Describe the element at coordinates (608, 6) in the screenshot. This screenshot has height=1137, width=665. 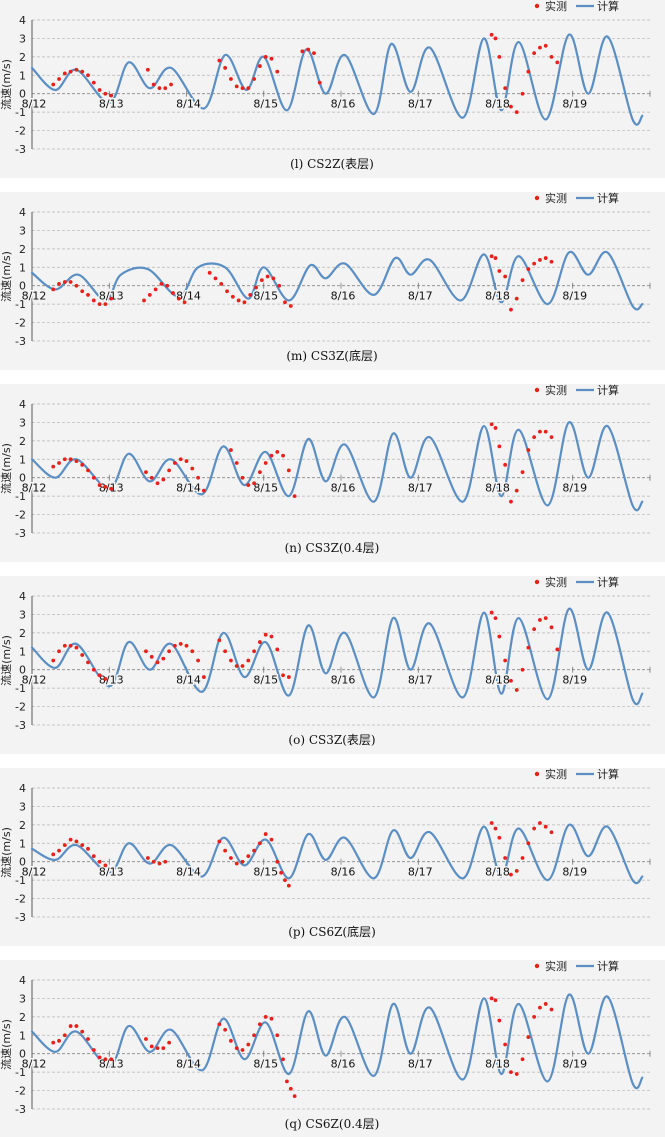
I see `legend-computed-label: 计算` at that location.